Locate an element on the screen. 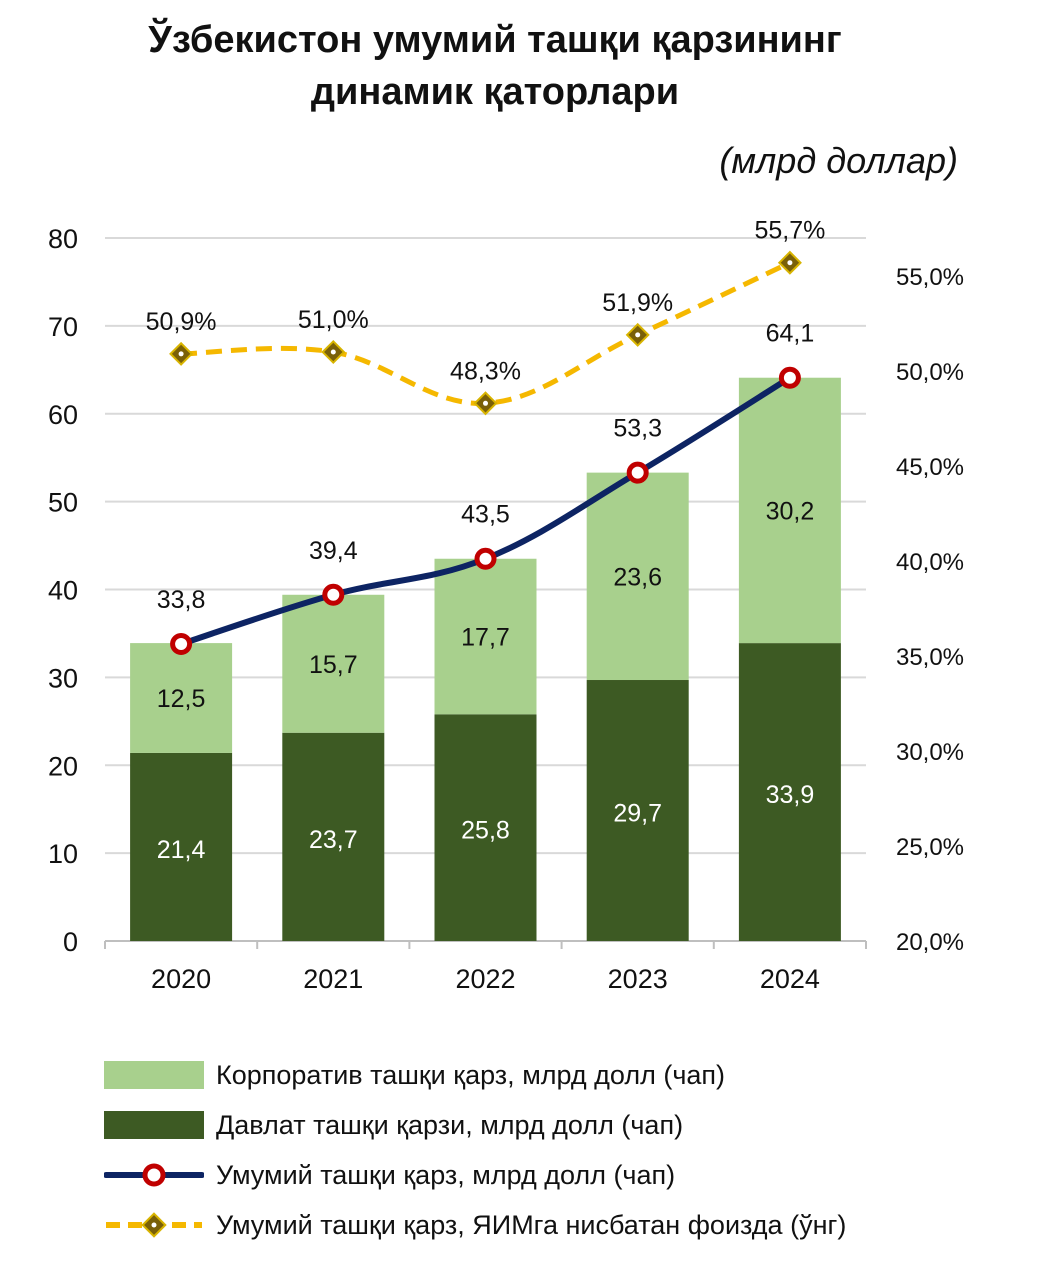 Image resolution: width=1050 pixels, height=1280 pixels. x-tick-label: 2020 is located at coordinates (181, 979).